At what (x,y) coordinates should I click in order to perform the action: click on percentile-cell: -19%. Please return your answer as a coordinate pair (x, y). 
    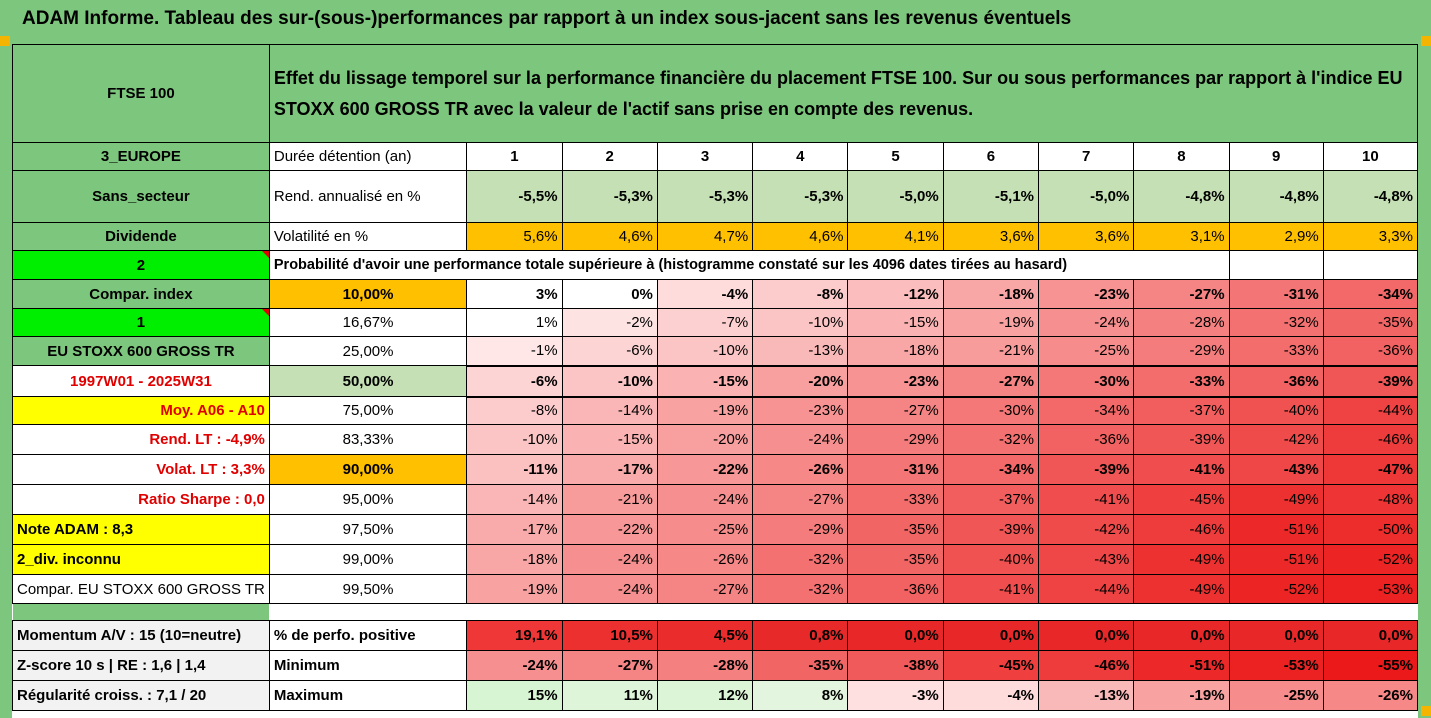
    Looking at the image, I should click on (991, 322).